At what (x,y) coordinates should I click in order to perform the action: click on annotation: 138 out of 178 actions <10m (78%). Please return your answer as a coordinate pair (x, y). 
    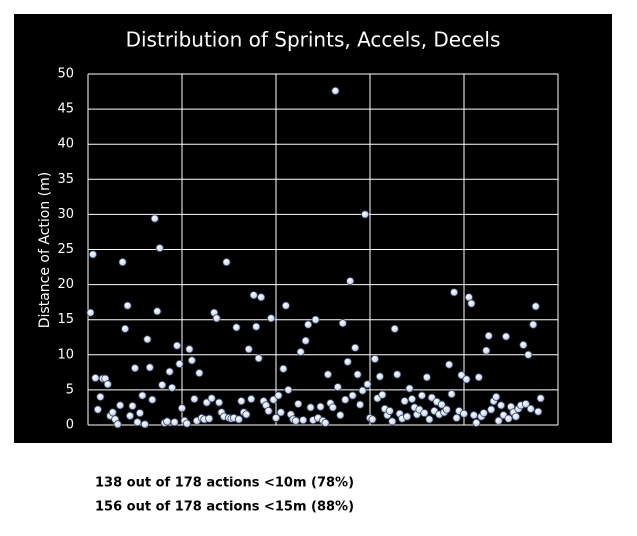
    Looking at the image, I should click on (224, 483).